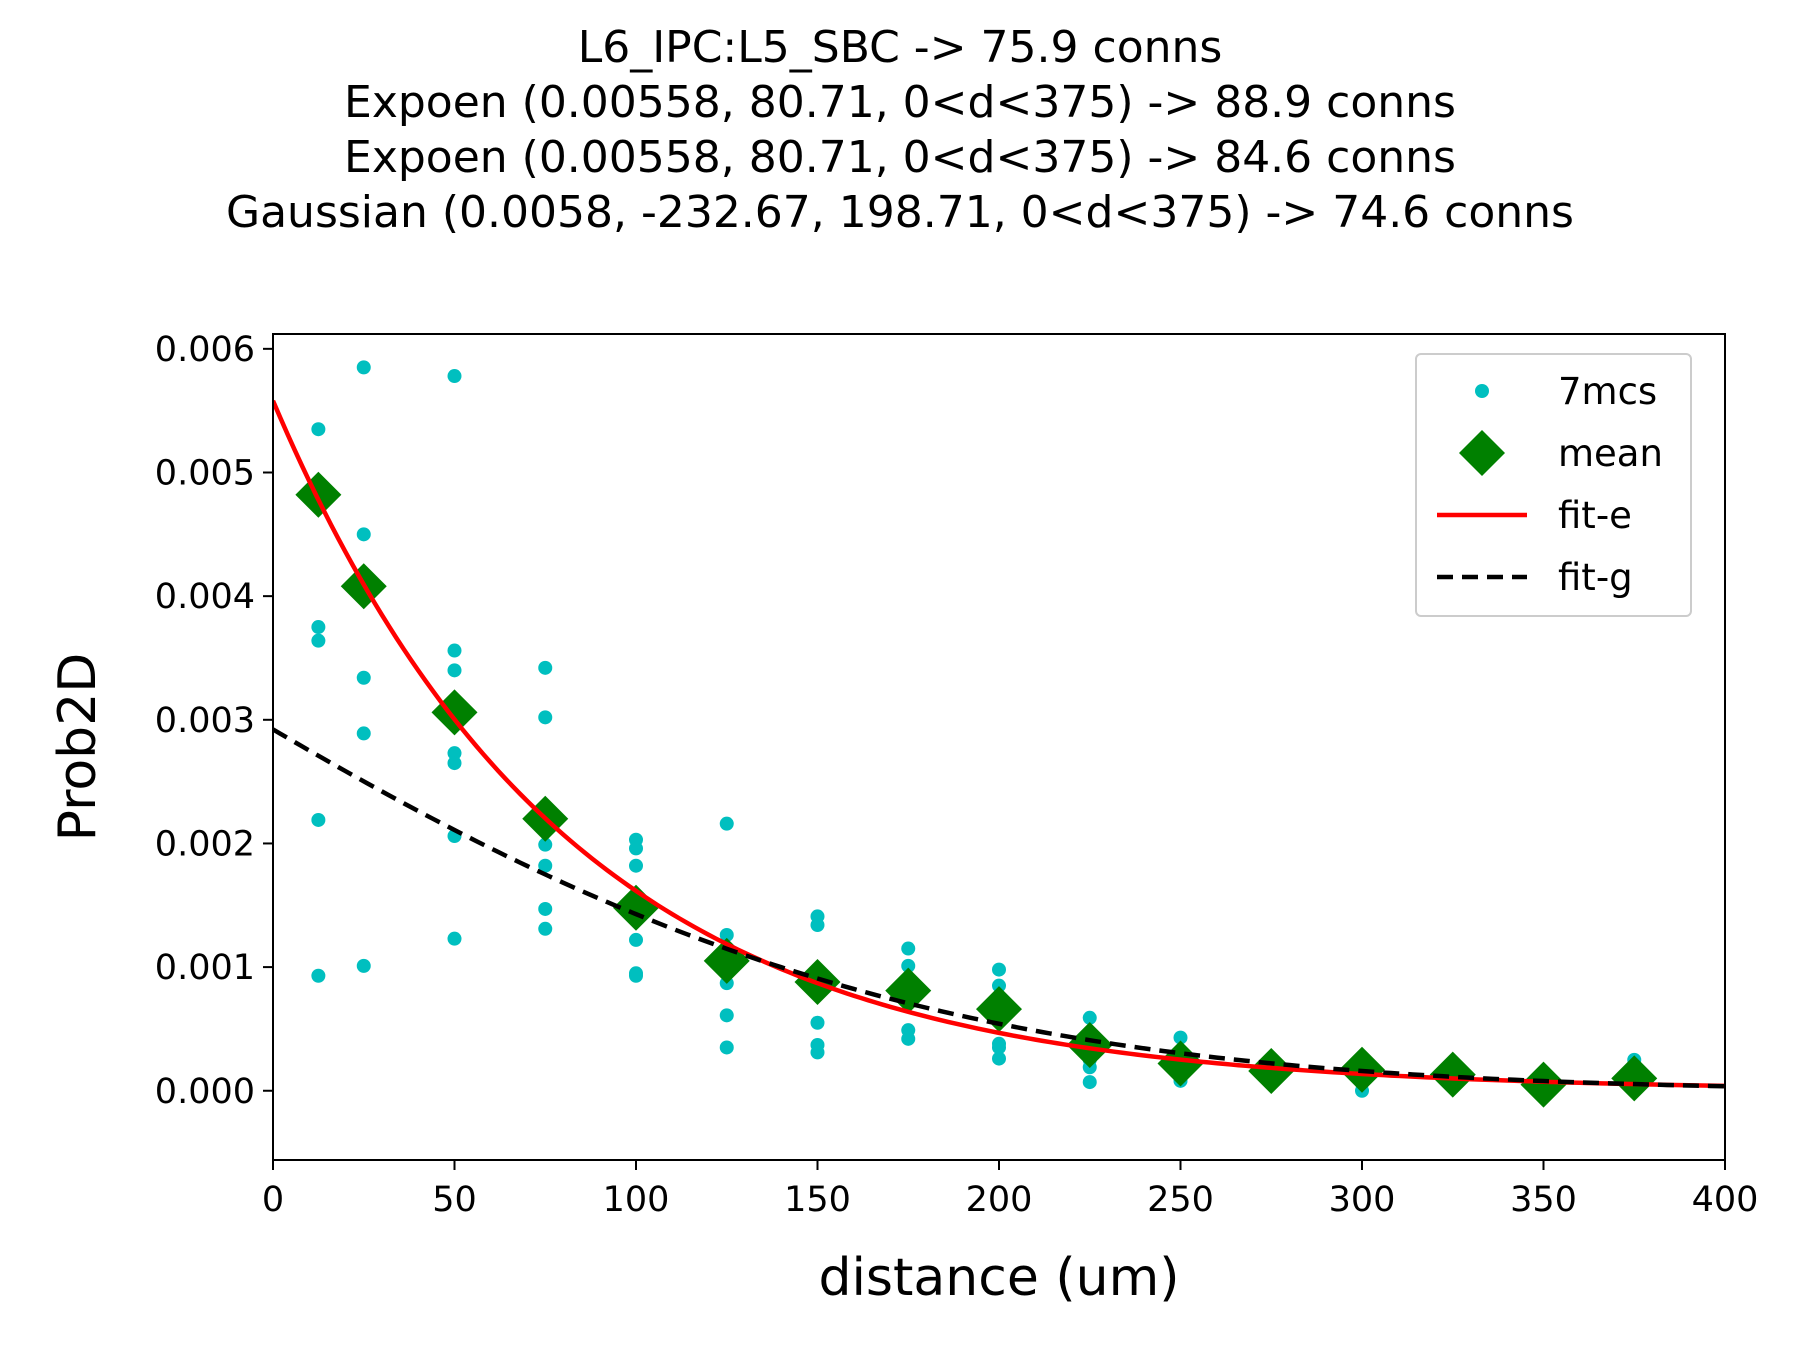  What do you see at coordinates (205, 721) in the screenshot?
I see `y-tick-label: 0.003` at bounding box center [205, 721].